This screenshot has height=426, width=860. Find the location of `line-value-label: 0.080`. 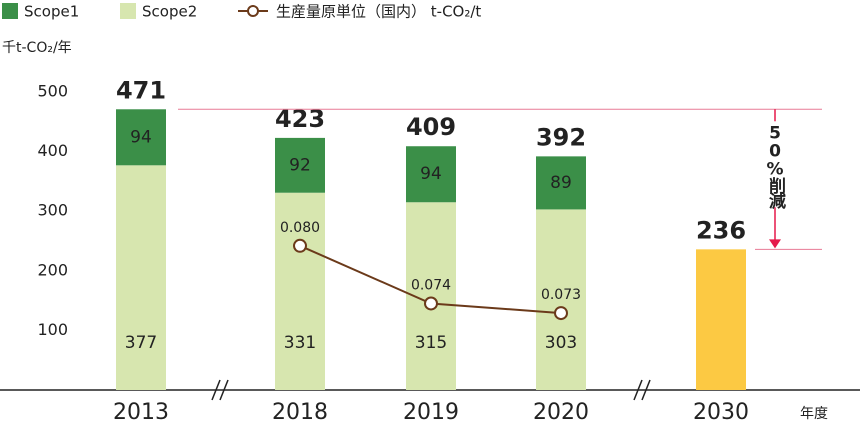

line-value-label: 0.080 is located at coordinates (300, 228).